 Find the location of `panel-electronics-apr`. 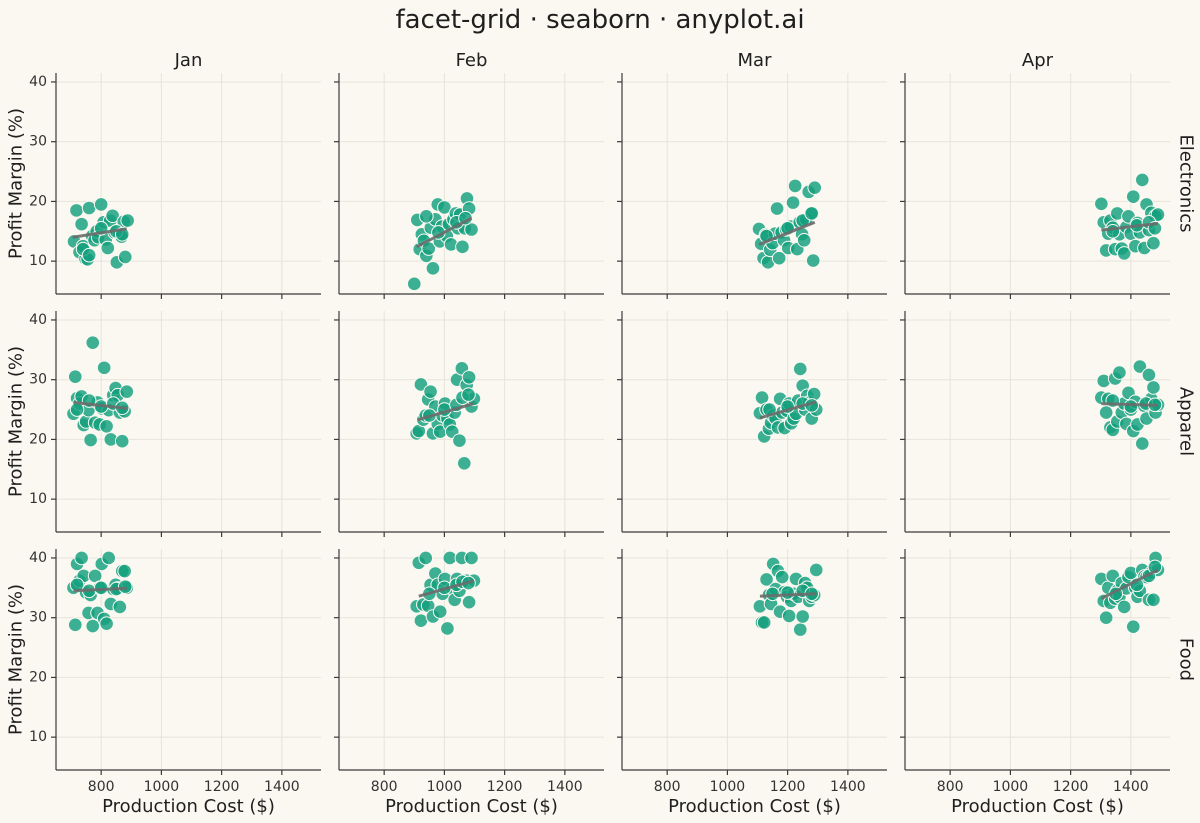

panel-electronics-apr is located at coordinates (1035, 186).